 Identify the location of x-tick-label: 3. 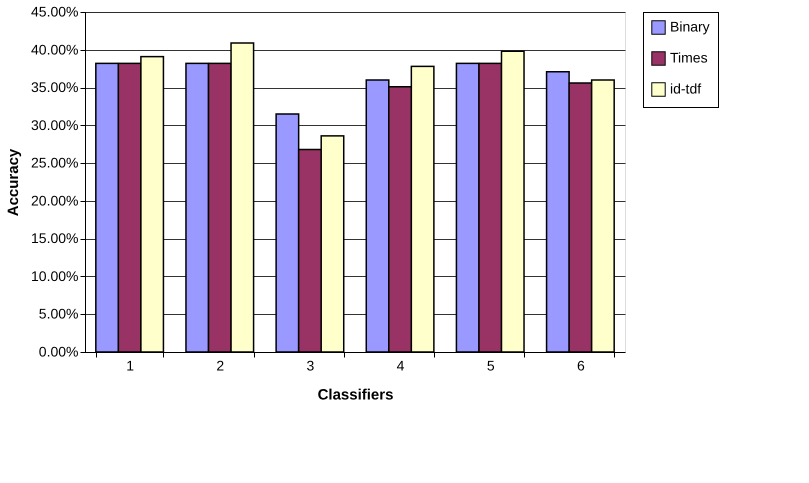
(310, 366).